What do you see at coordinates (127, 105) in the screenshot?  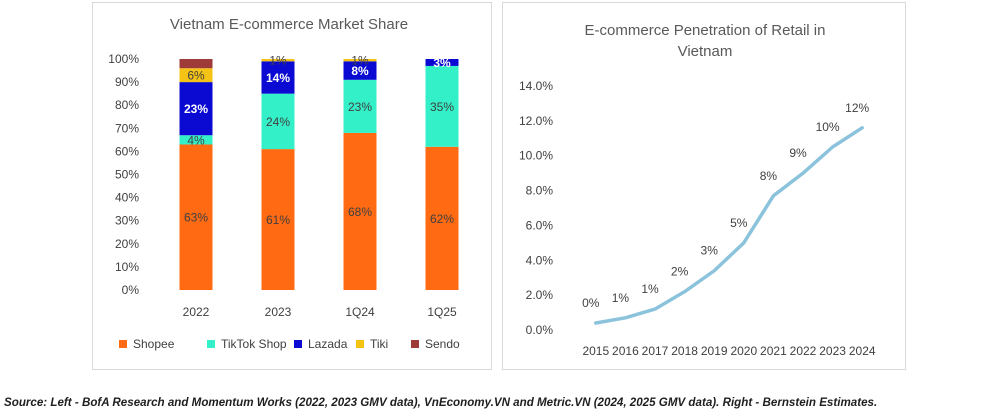 I see `y-tick-label: 80%` at bounding box center [127, 105].